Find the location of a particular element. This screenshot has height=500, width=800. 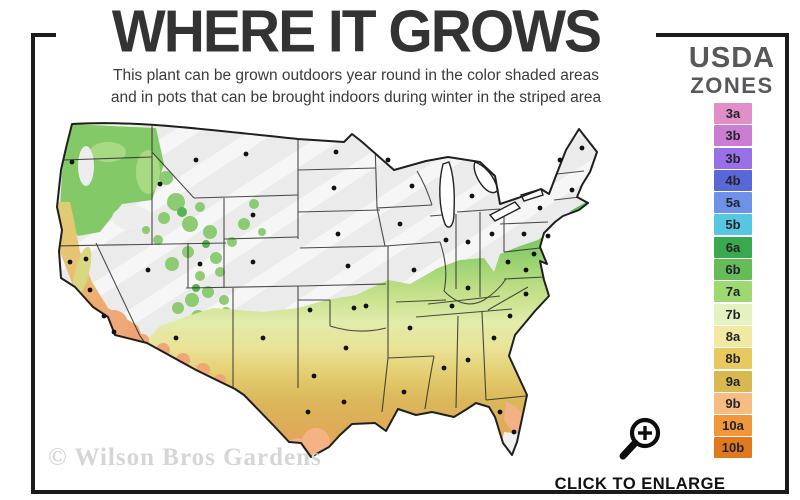

legend-zone-row: 5a is located at coordinates (733, 203).